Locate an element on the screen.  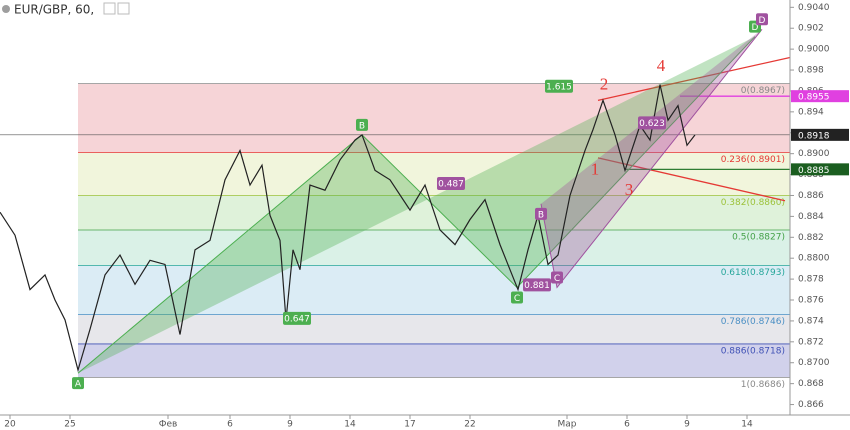
ratio-label: 0.487 is located at coordinates (451, 184).